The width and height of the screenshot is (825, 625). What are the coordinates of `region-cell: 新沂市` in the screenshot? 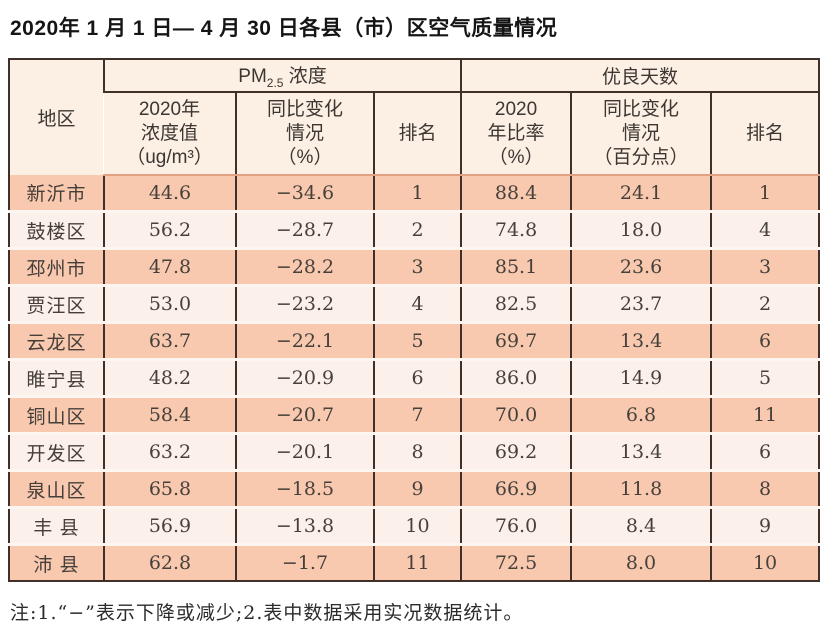 It's located at (56, 193).